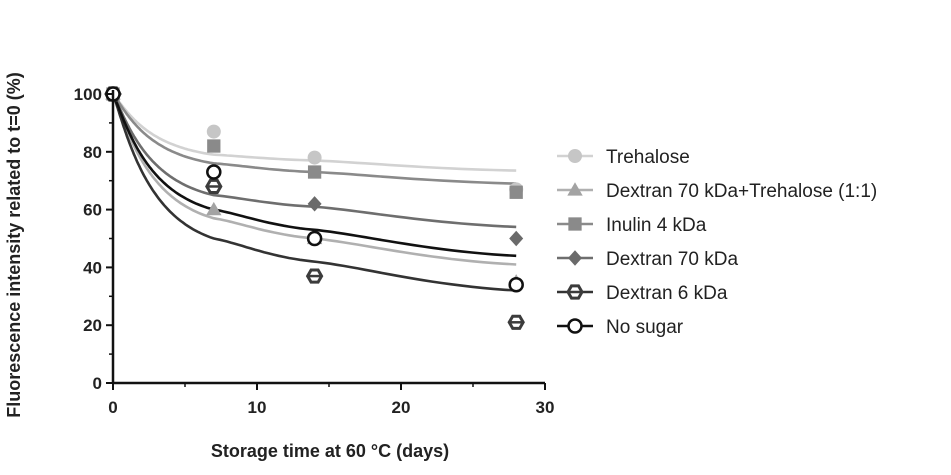  I want to click on legend-entry-4: Dextran 70 kDa, so click(647, 259).